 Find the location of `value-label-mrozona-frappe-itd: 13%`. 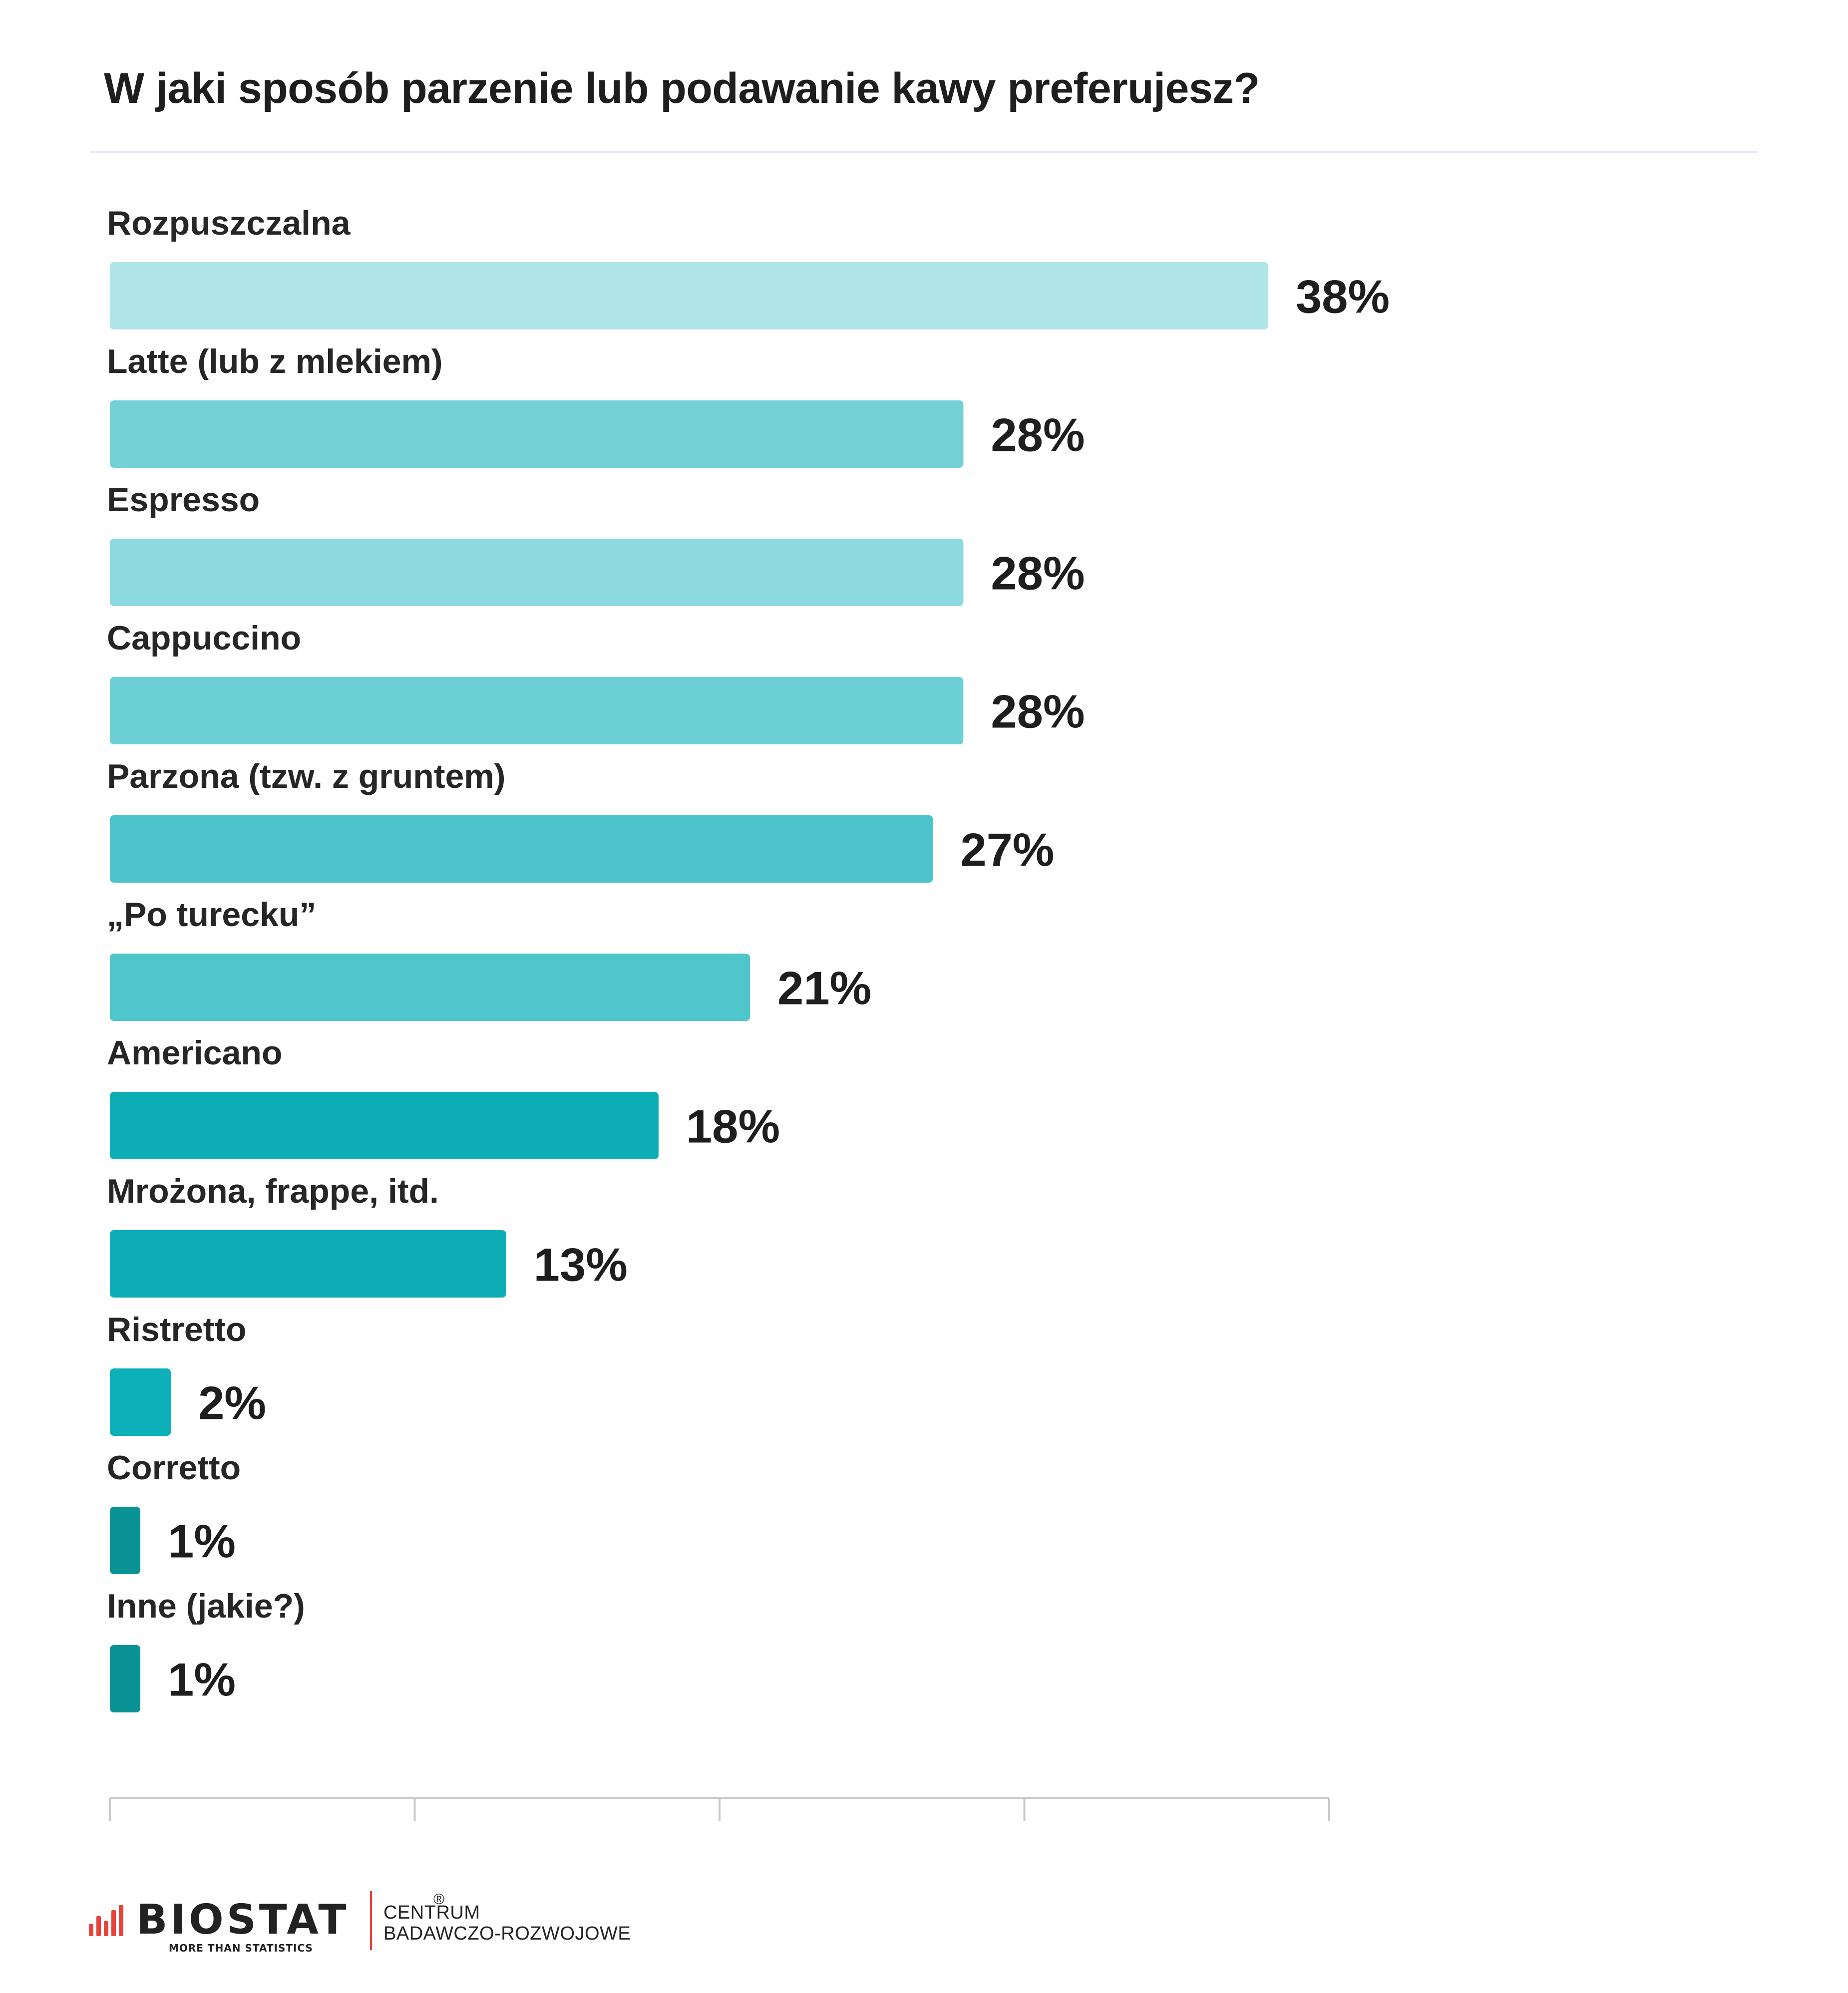

value-label-mrozona-frappe-itd: 13% is located at coordinates (581, 1265).